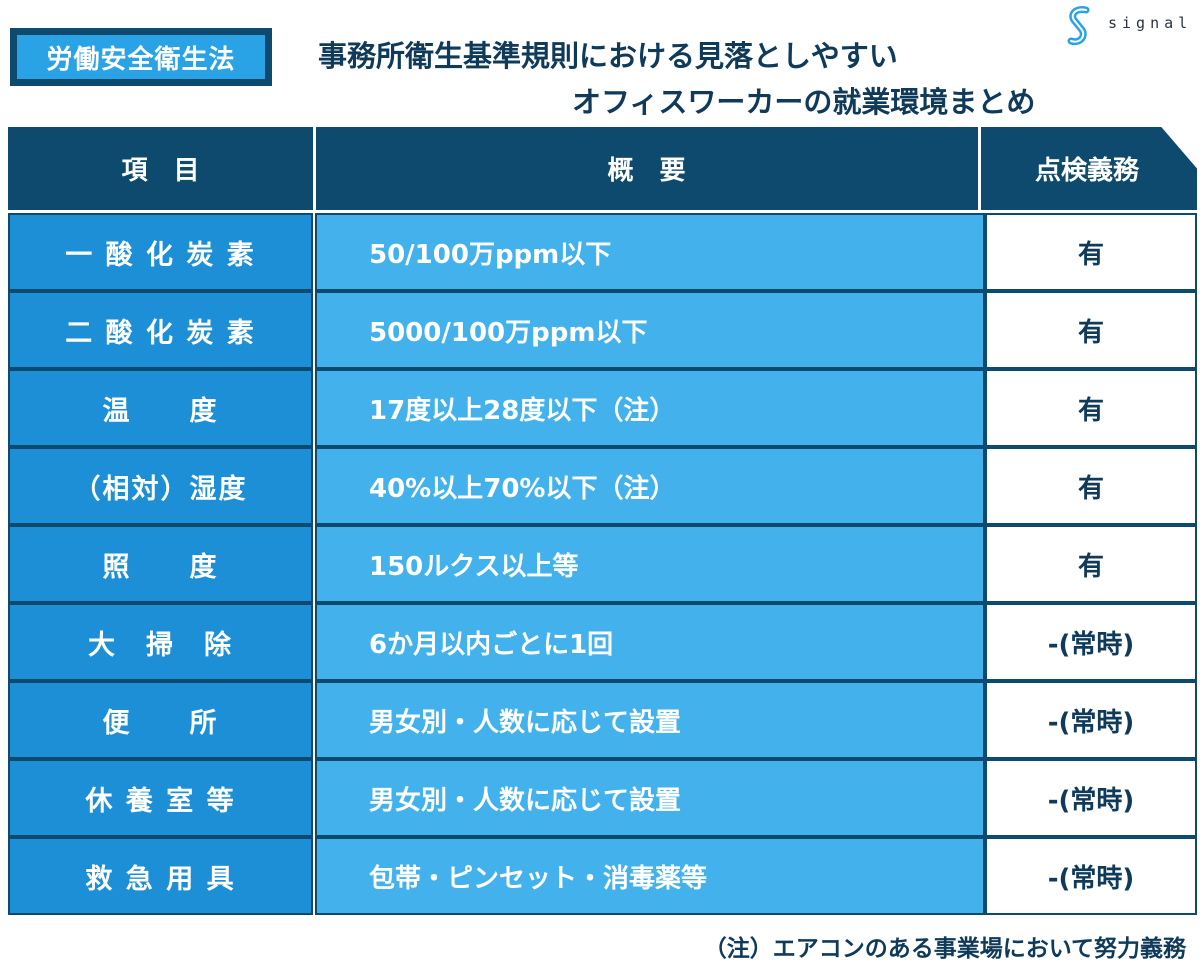 The image size is (1200, 965). What do you see at coordinates (650, 876) in the screenshot?
I see `row-summary: 包帯・ピンセット・消毒薬等` at bounding box center [650, 876].